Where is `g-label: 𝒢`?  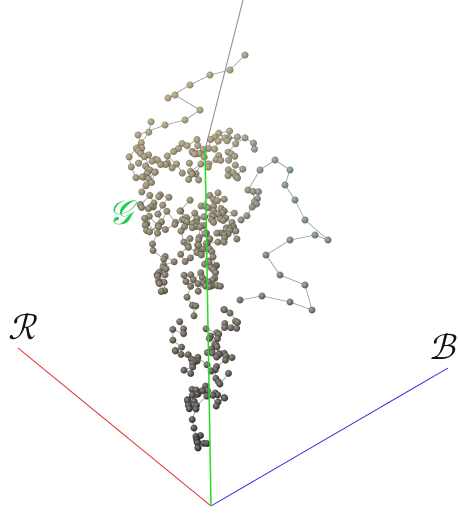 g-label: 𝒢 is located at coordinates (122, 213).